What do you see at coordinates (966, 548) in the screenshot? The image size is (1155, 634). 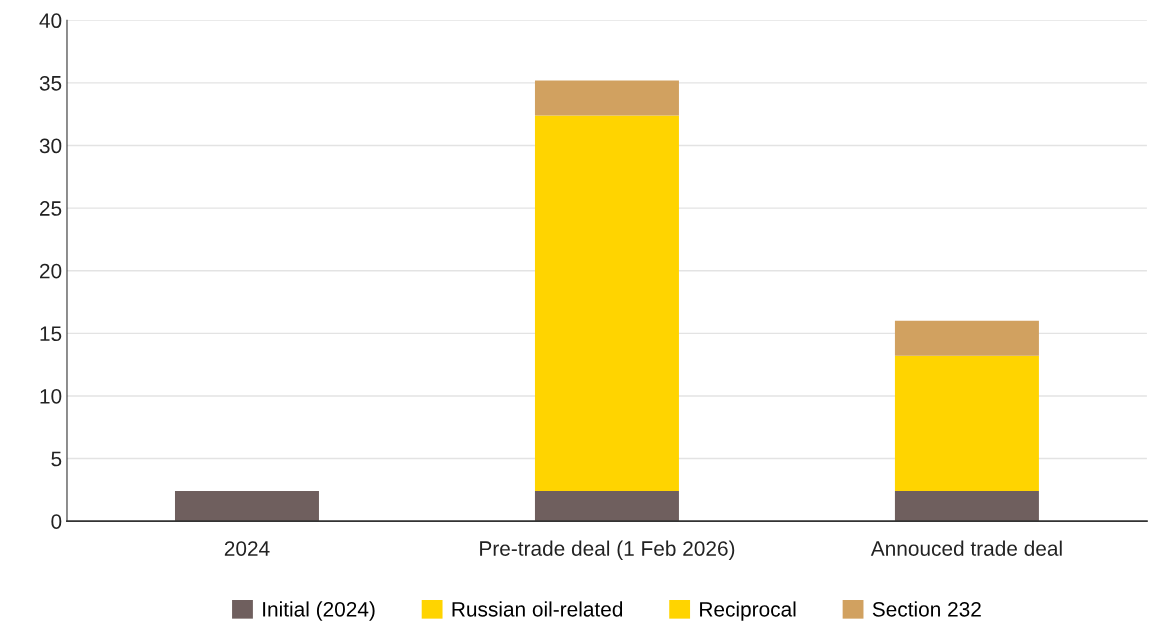 I see `x-tick-label: Annouced trade deal` at bounding box center [966, 548].